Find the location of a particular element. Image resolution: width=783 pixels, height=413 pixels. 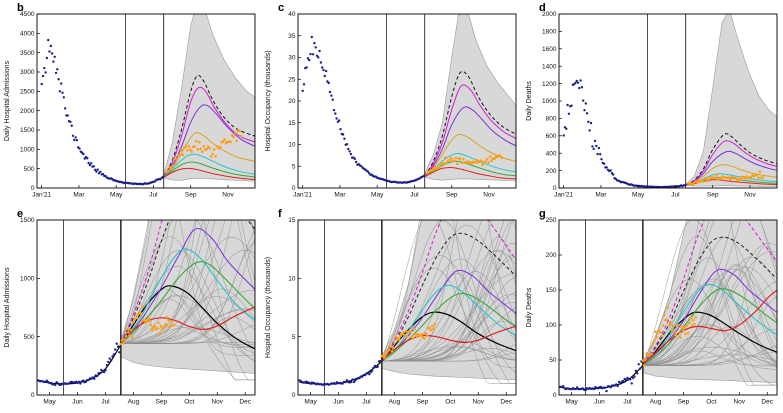

line-black-dashed is located at coordinates (448, 296).